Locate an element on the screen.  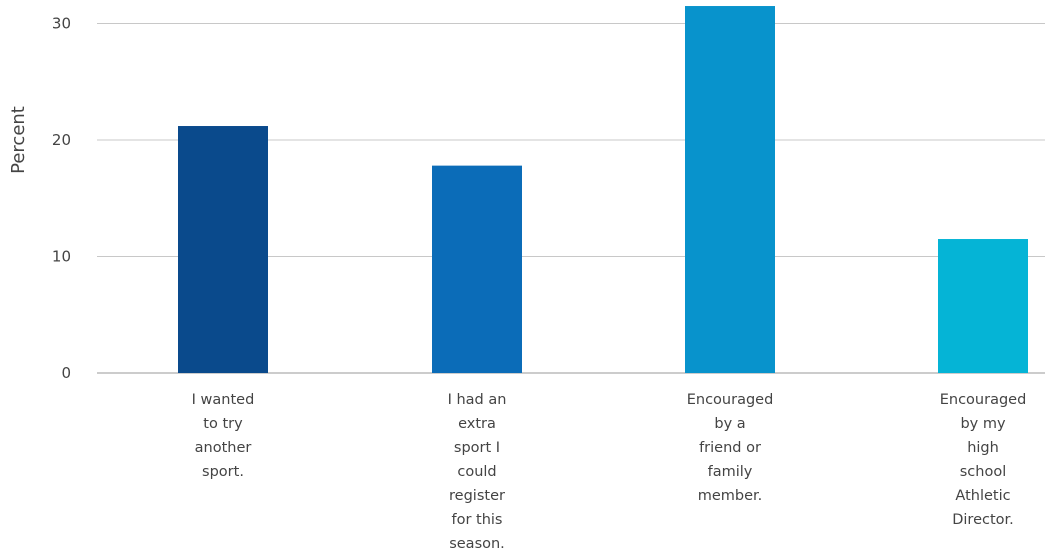
x-category-label-line: sport I is located at coordinates (477, 448).